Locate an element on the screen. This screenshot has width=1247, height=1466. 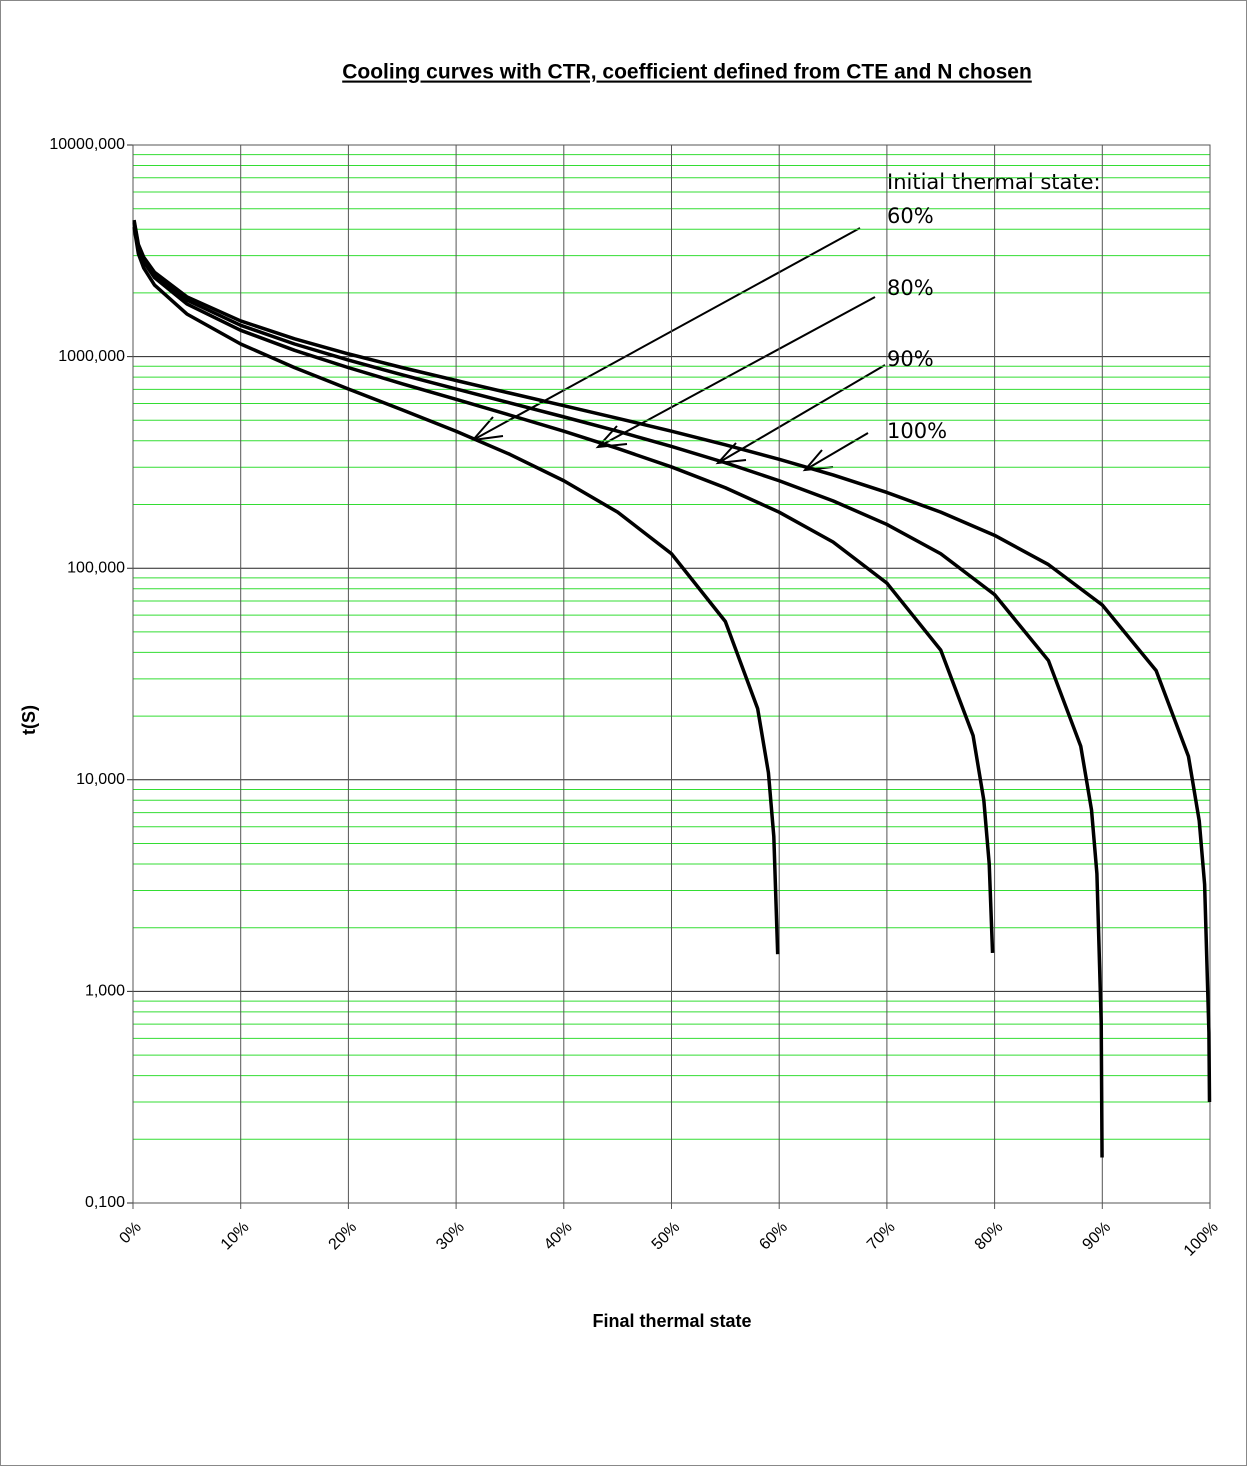
y-tick-label: 10,000 is located at coordinates (100, 779).